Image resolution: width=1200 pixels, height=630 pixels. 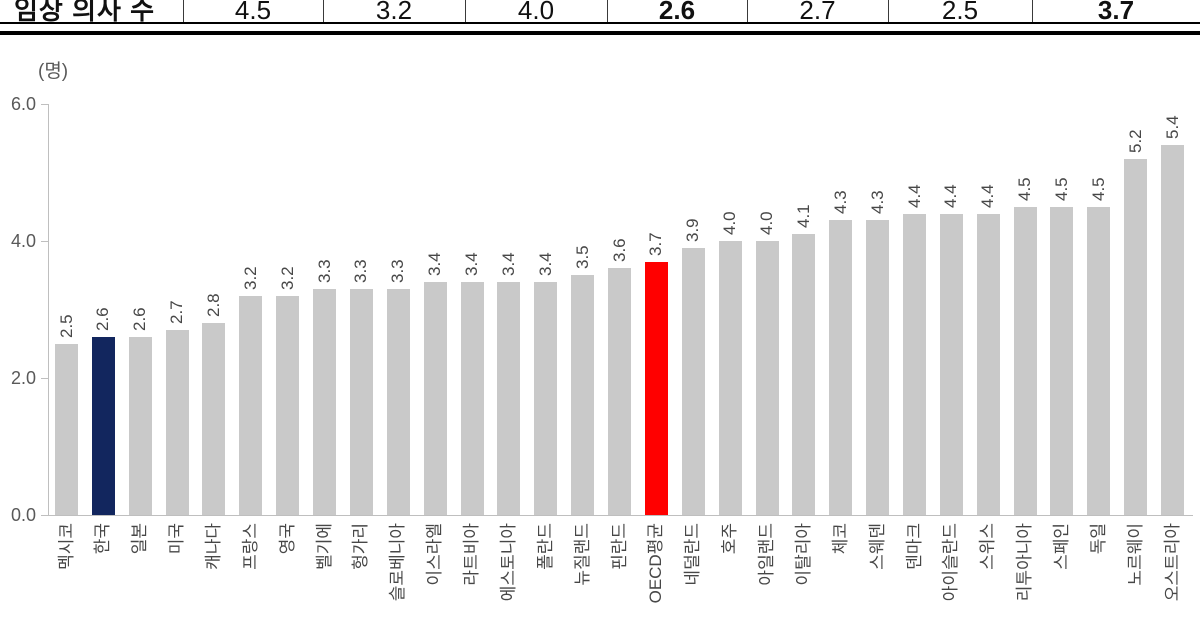 What do you see at coordinates (619, 546) in the screenshot?
I see `bar-category-text: 핀란드` at bounding box center [619, 546].